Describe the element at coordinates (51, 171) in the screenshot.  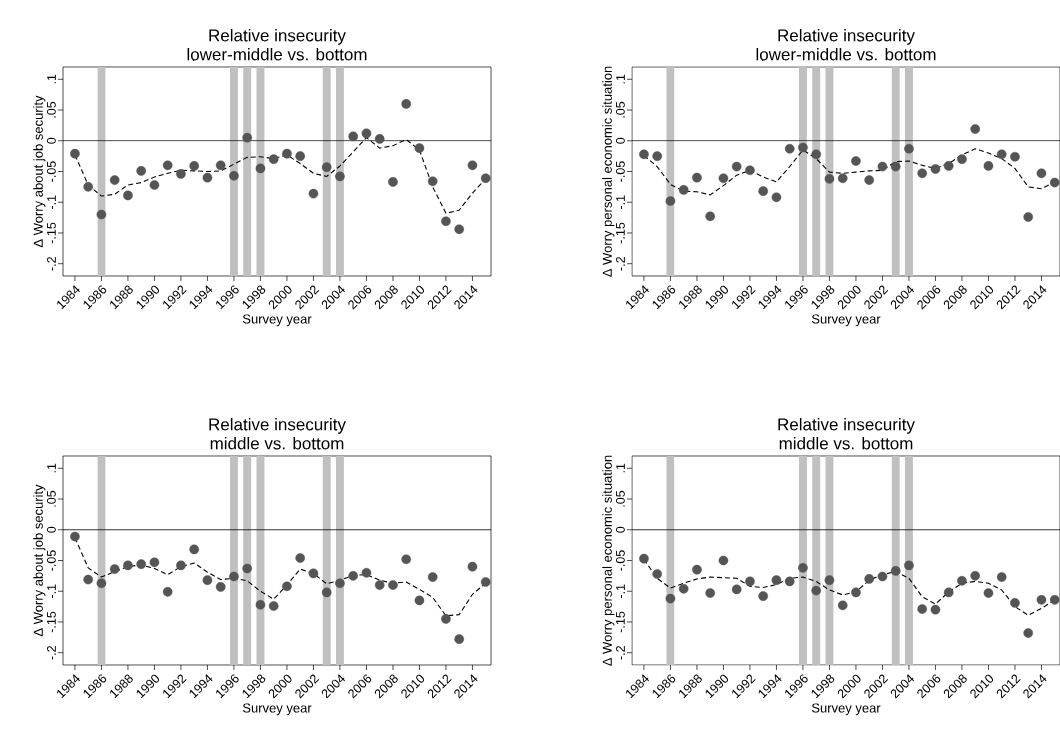
I see `y-tick-label: -.05` at that location.